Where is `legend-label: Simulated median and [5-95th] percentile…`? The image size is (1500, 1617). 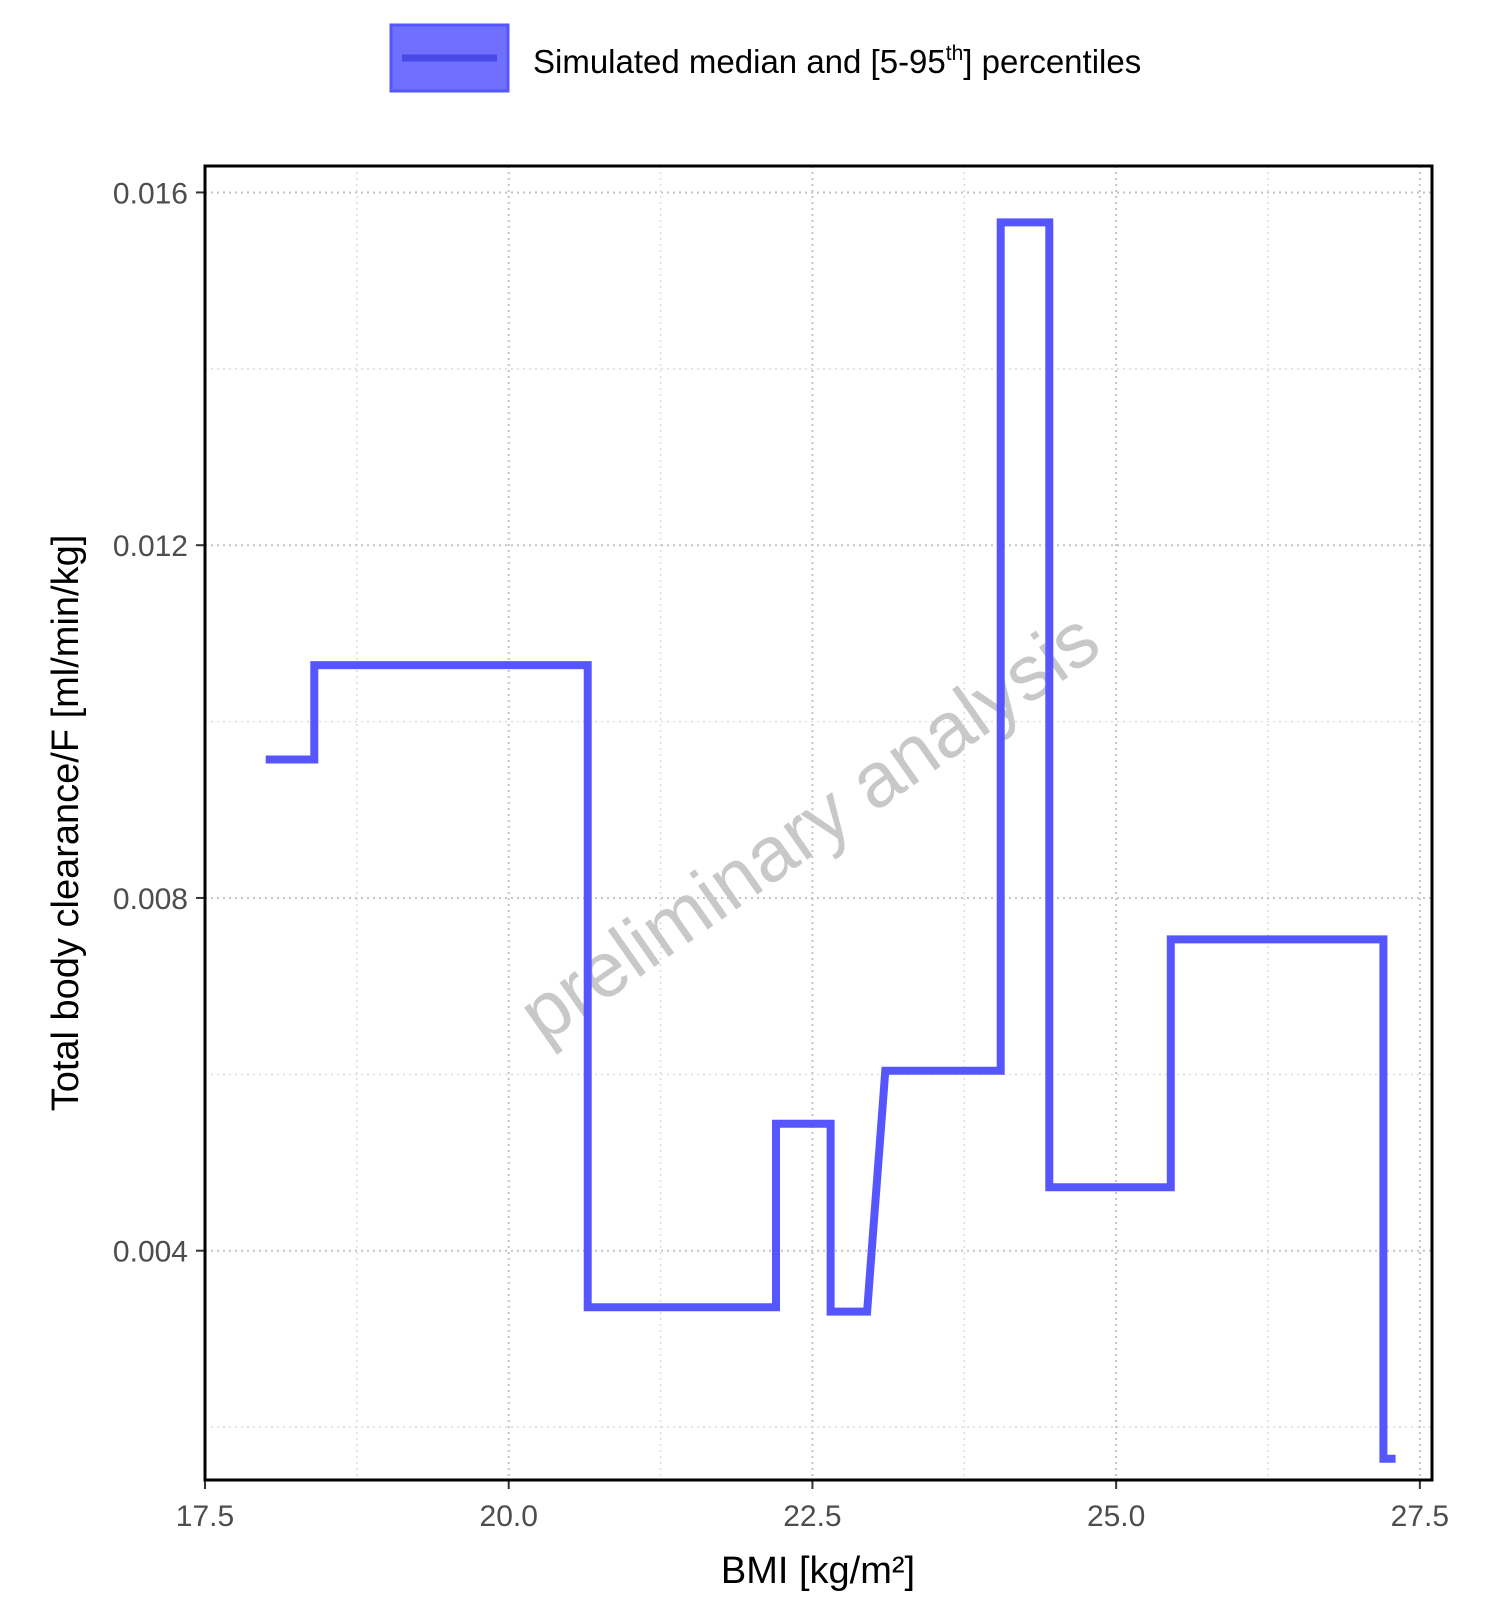
legend-label: Simulated median and [5-95th] percentile… is located at coordinates (837, 61).